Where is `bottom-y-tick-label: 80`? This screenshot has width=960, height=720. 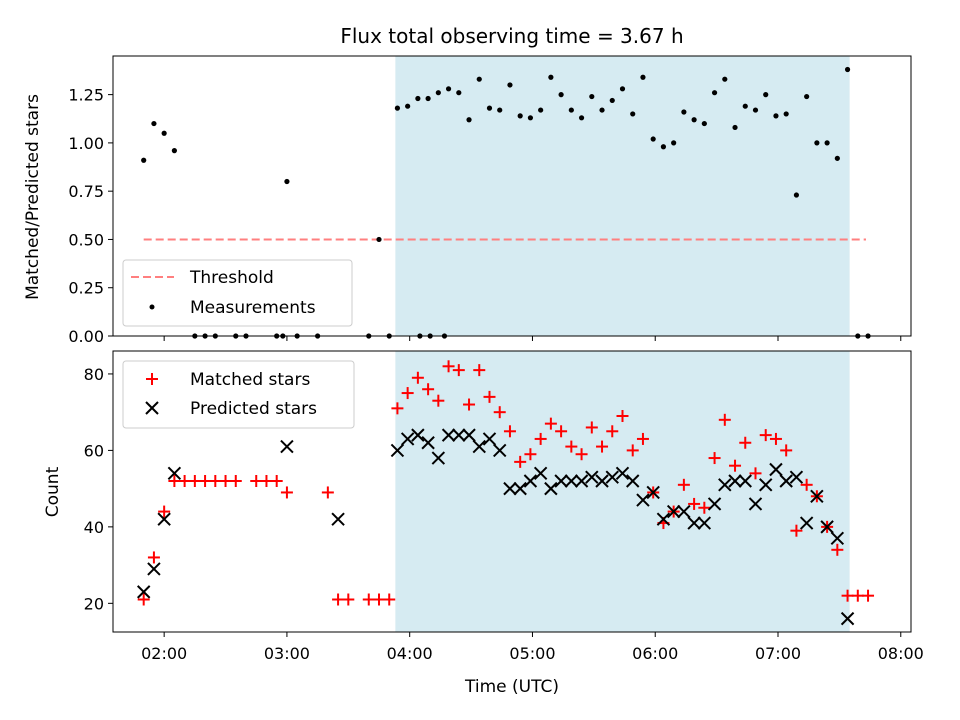 bottom-y-tick-label: 80 is located at coordinates (94, 374).